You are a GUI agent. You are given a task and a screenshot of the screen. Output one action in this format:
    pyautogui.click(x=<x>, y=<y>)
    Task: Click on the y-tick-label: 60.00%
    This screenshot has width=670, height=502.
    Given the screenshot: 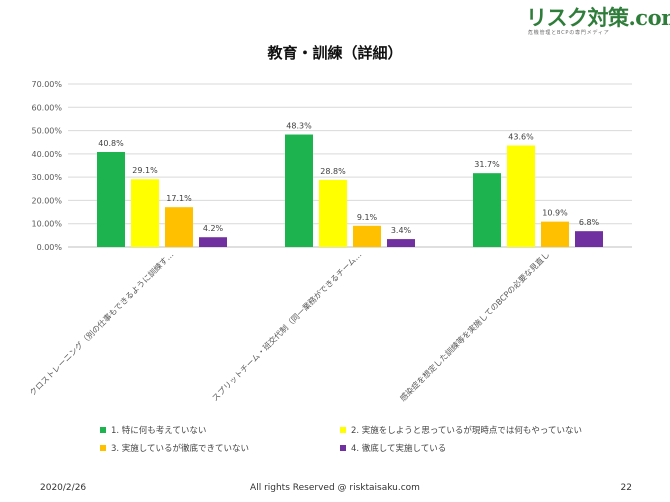 What is the action you would take?
    pyautogui.click(x=46, y=107)
    